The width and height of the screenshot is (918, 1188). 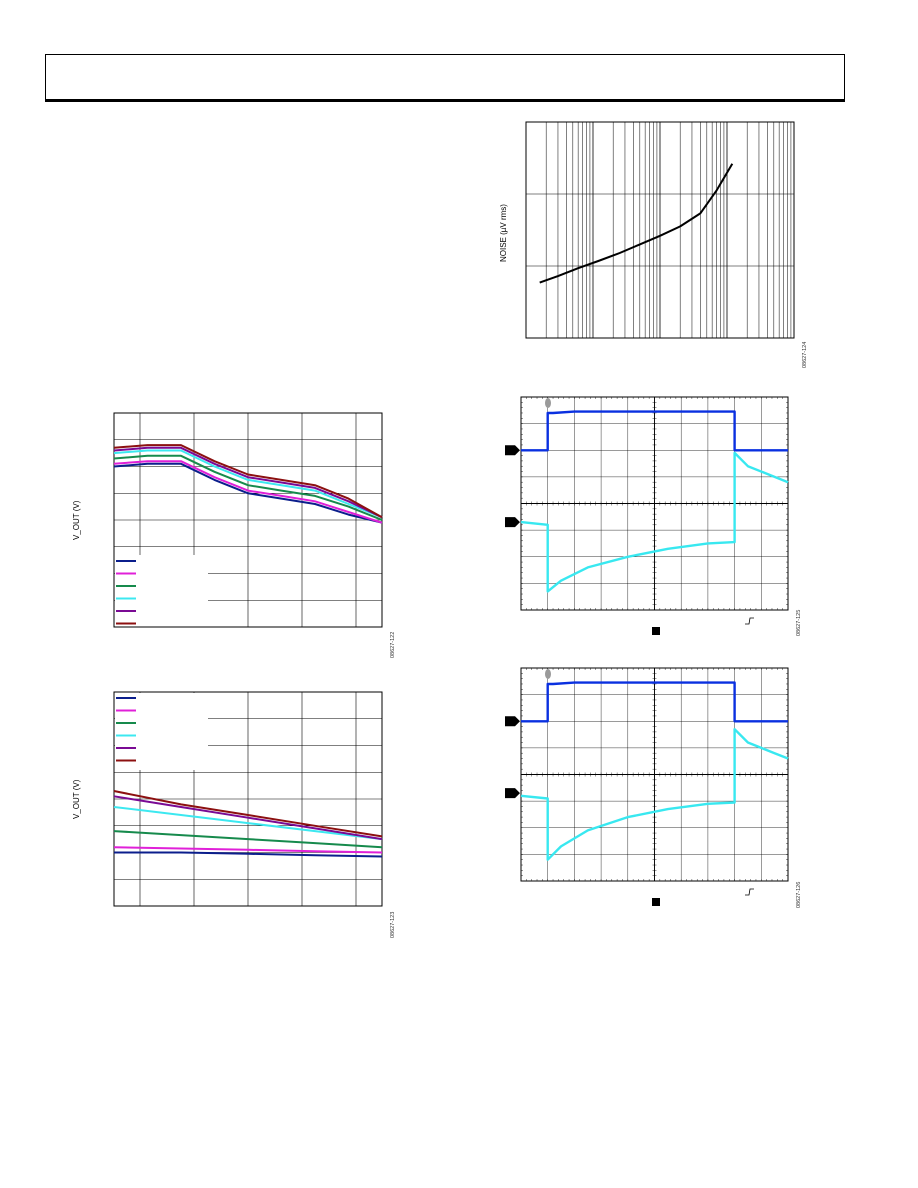 I want to click on vout-chart-b, so click(x=248, y=799).